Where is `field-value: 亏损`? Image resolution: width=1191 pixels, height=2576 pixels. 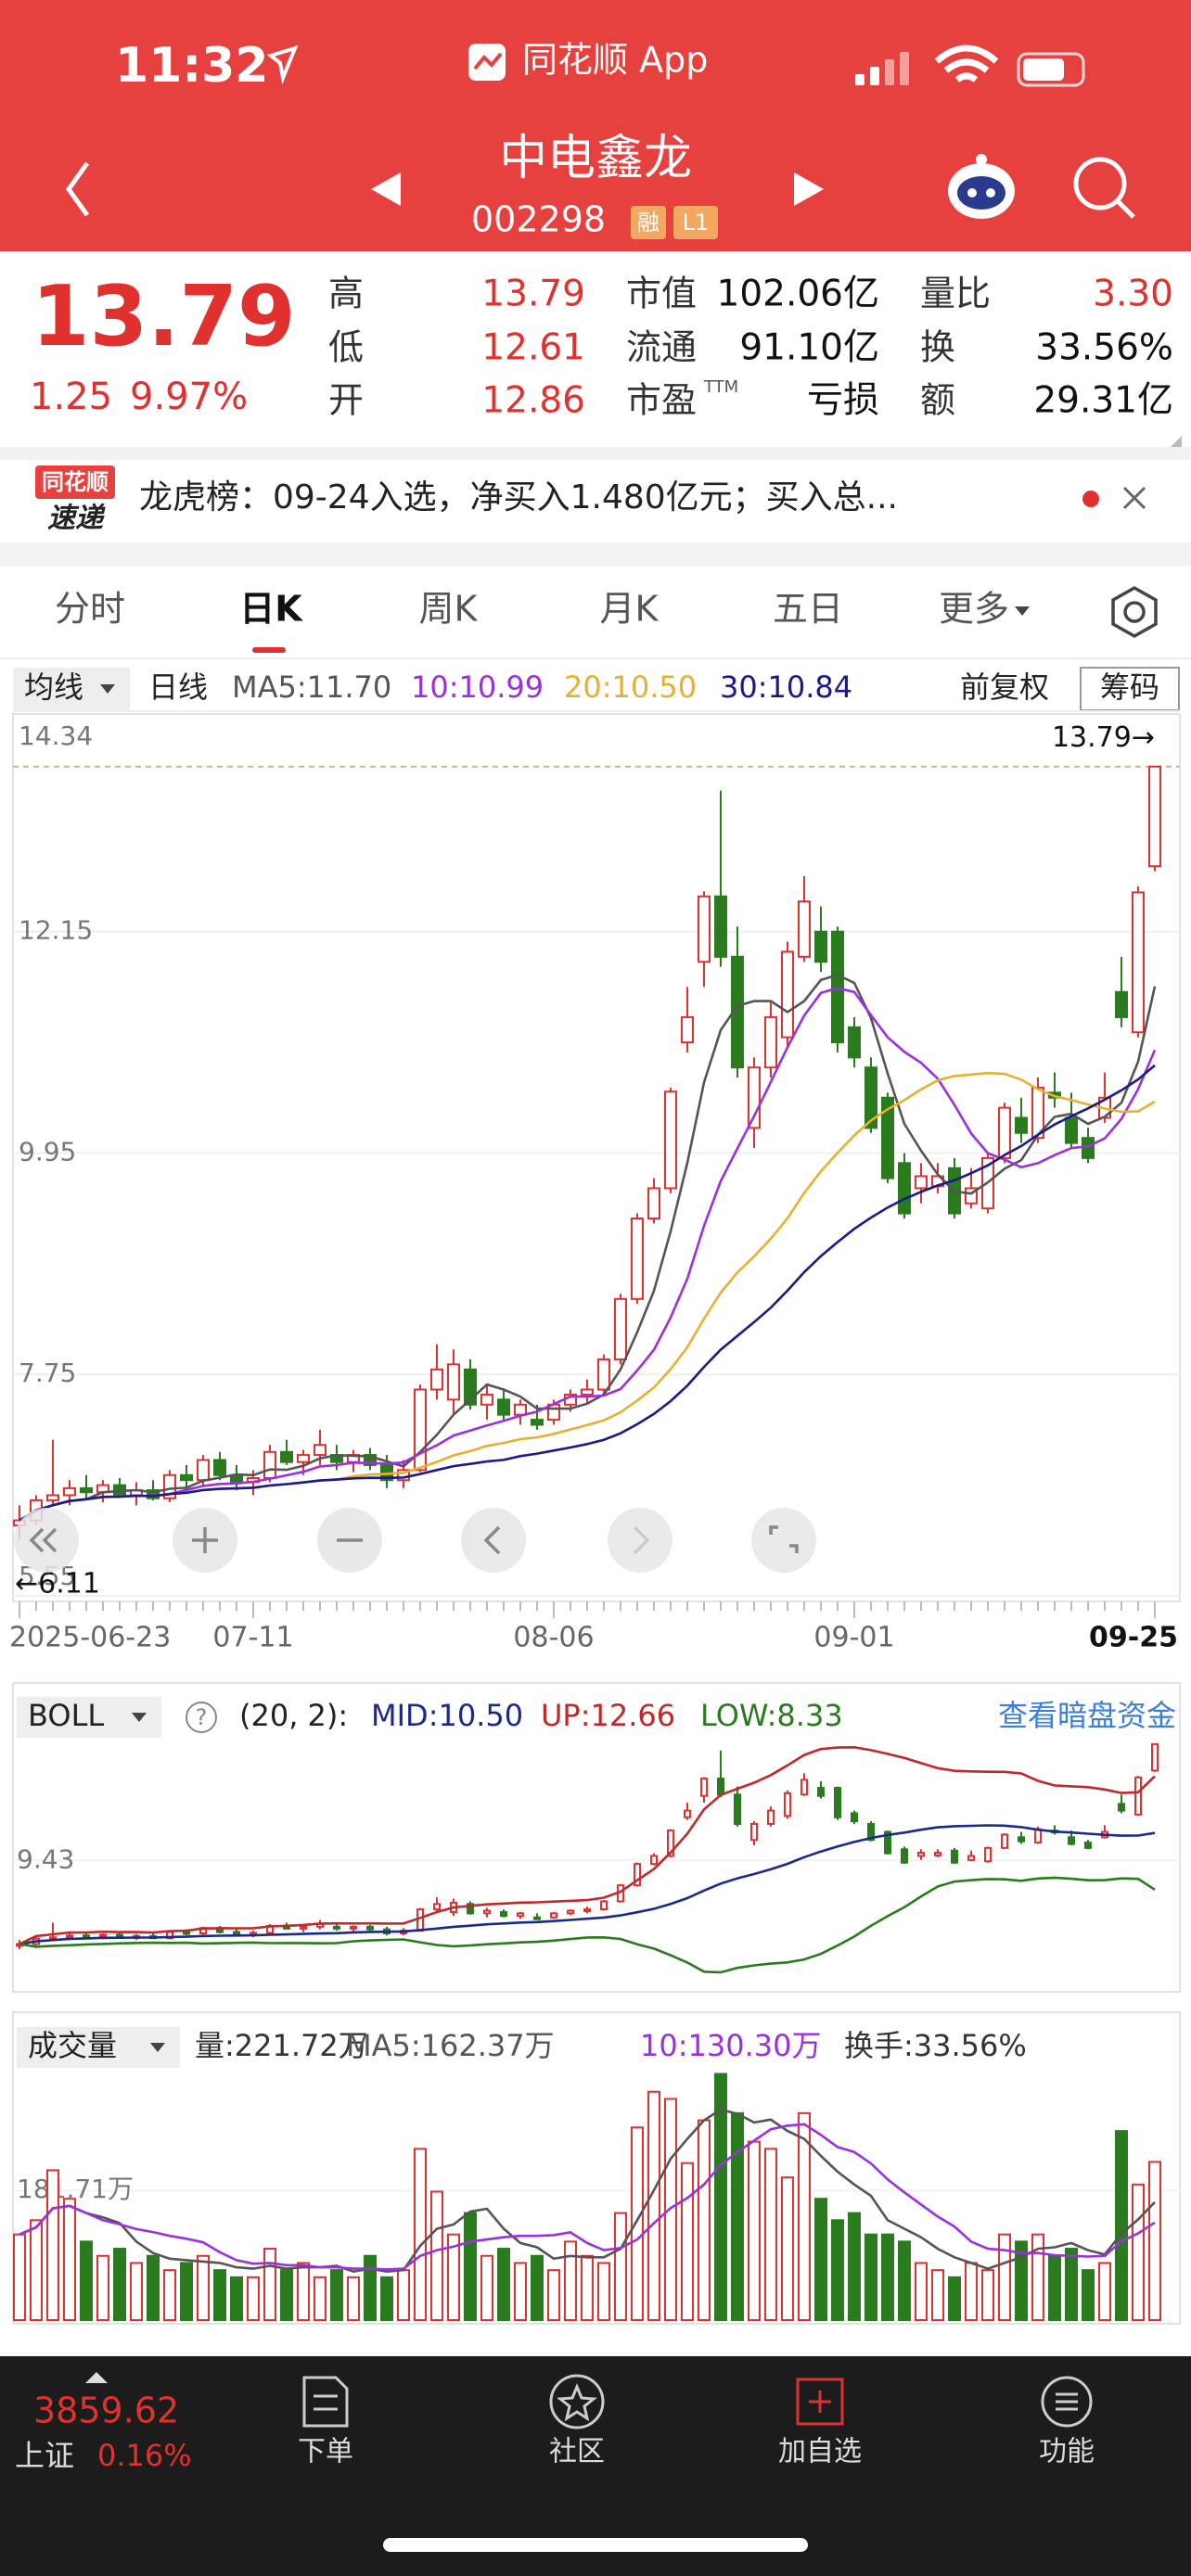
field-value: 亏损 is located at coordinates (843, 401).